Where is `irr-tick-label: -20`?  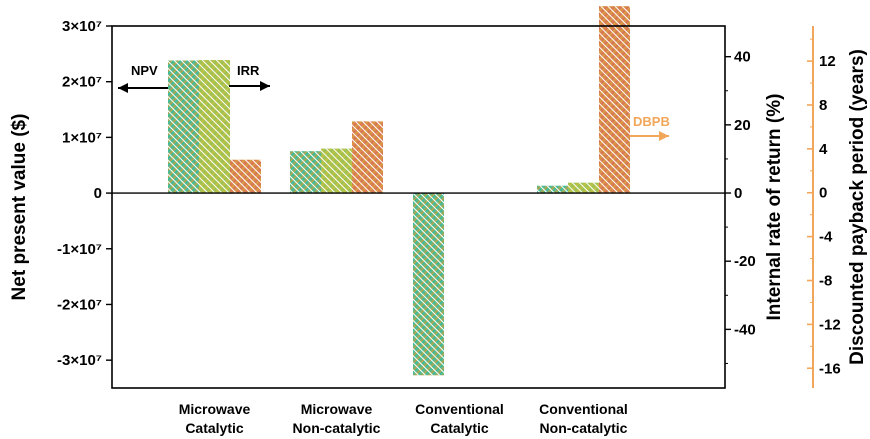
irr-tick-label: -20 is located at coordinates (745, 261).